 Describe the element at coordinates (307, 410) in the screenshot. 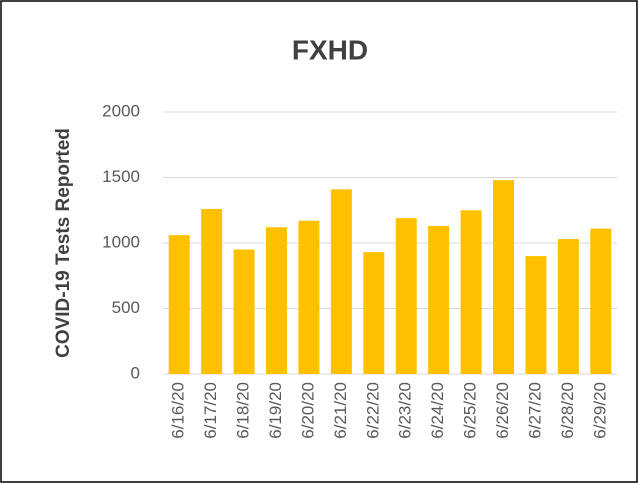

I see `x-tick-label: 6/20/20` at that location.